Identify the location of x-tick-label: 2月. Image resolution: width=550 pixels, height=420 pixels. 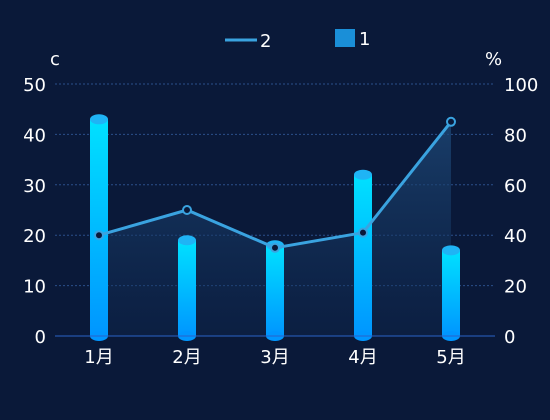
(186, 357).